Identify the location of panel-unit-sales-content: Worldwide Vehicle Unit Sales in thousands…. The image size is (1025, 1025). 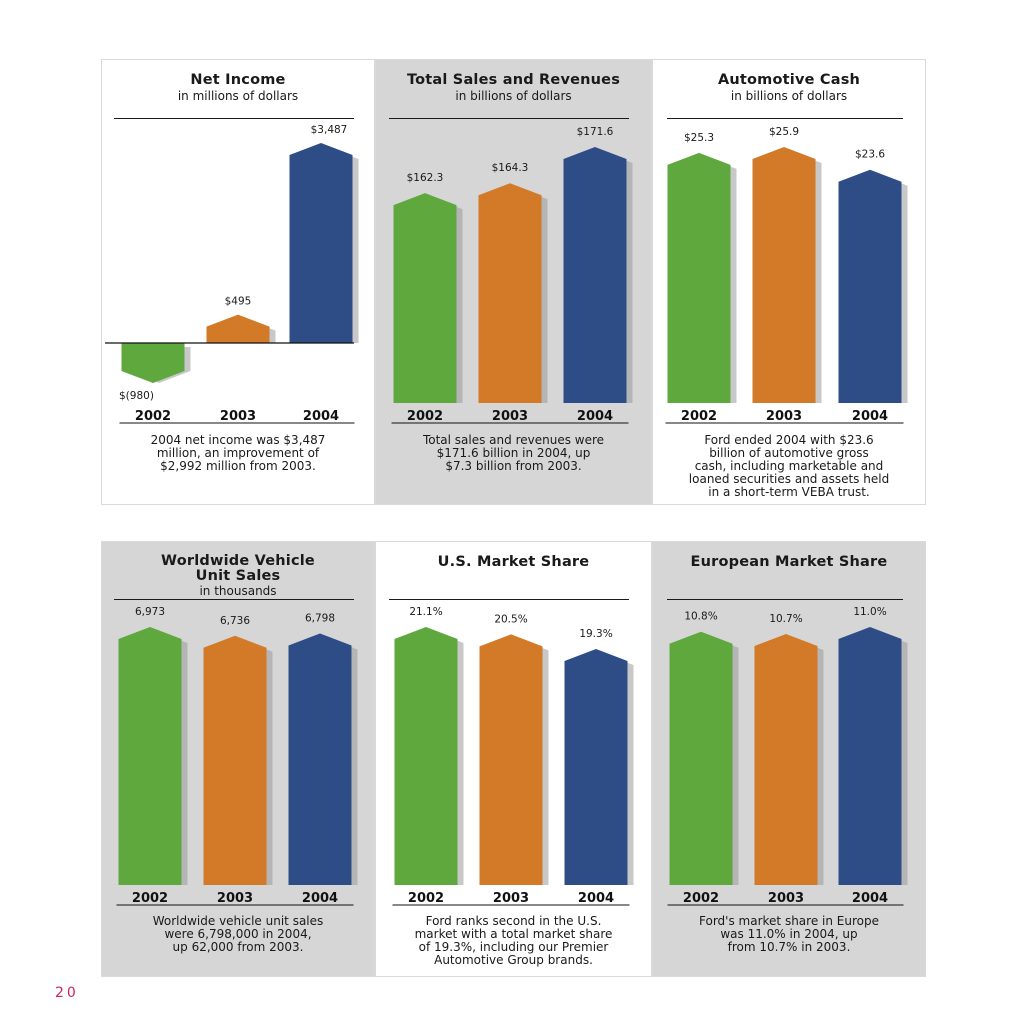
(238, 759).